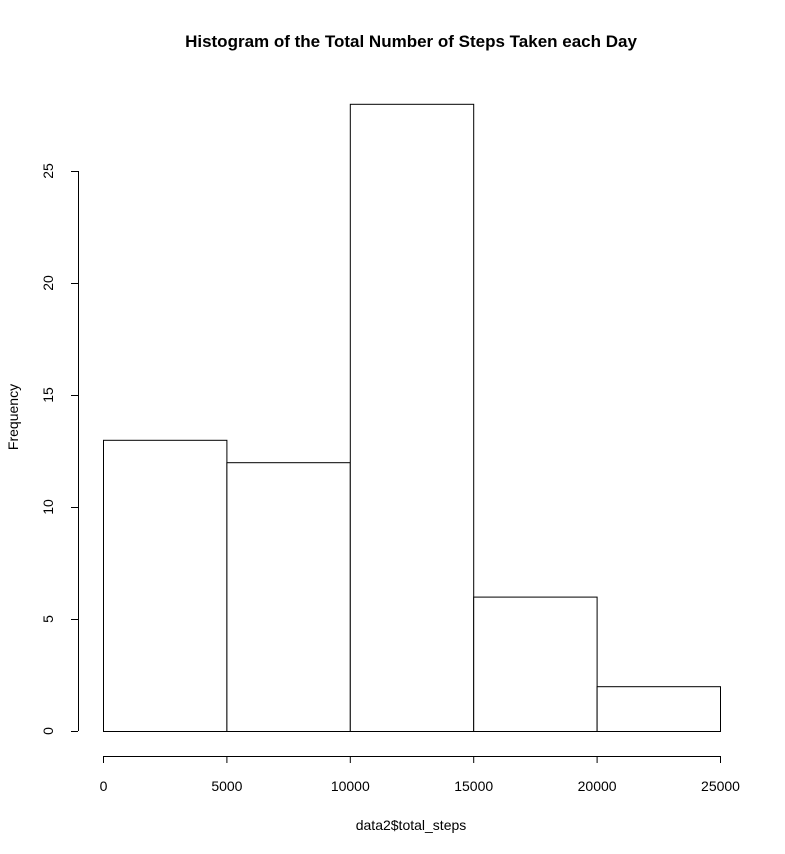  I want to click on y-tick-label-5: 25, so click(48, 171).